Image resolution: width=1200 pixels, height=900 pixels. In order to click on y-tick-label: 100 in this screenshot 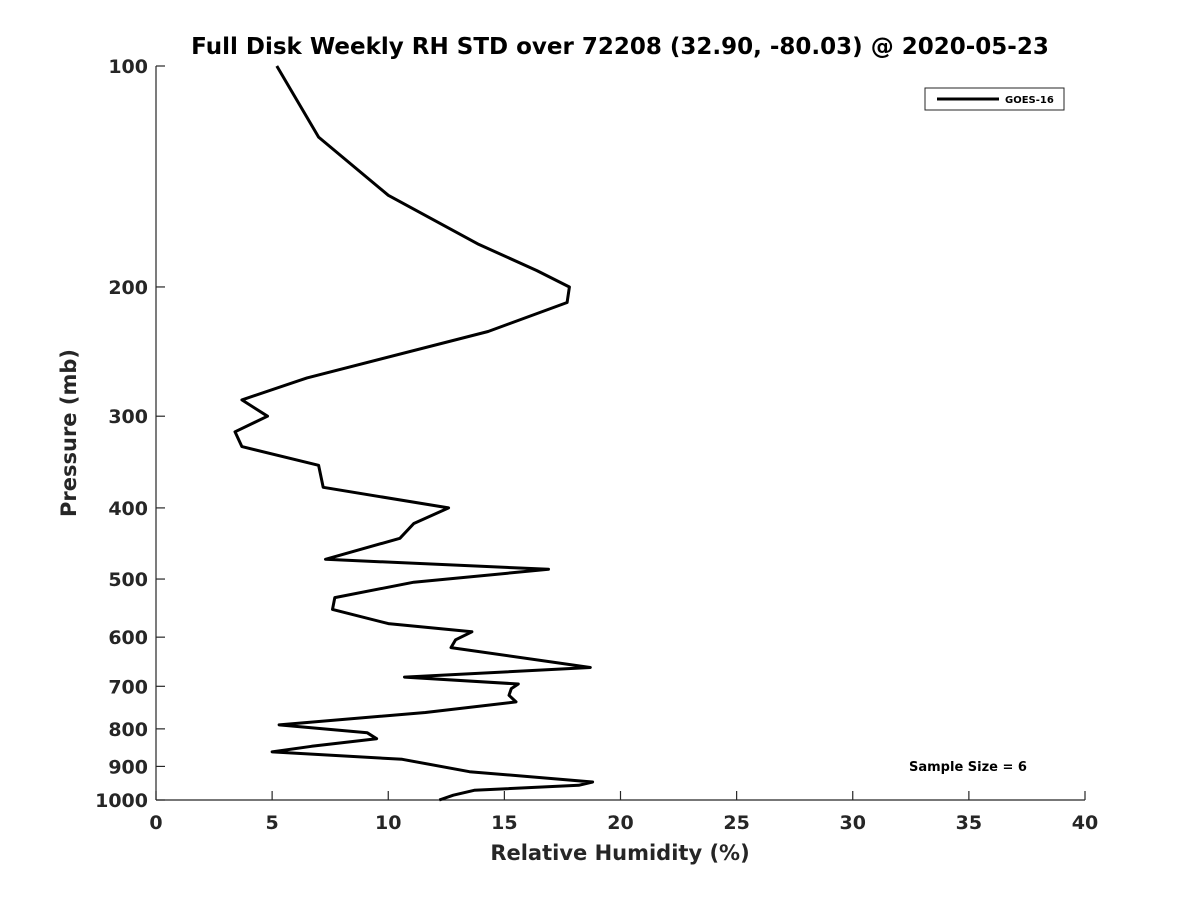, I will do `click(128, 67)`.